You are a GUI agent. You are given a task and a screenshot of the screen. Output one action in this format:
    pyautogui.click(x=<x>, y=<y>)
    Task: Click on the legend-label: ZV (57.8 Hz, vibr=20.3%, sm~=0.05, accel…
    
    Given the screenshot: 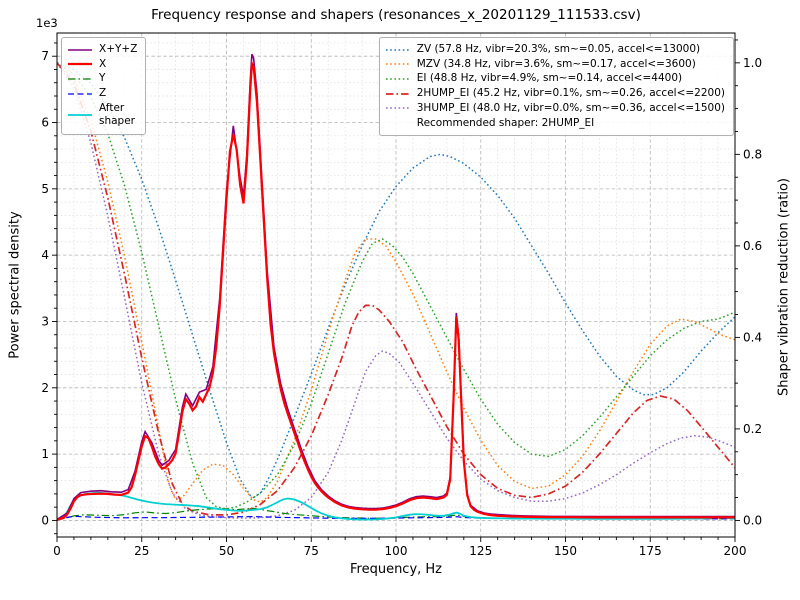 What is the action you would take?
    pyautogui.click(x=558, y=49)
    